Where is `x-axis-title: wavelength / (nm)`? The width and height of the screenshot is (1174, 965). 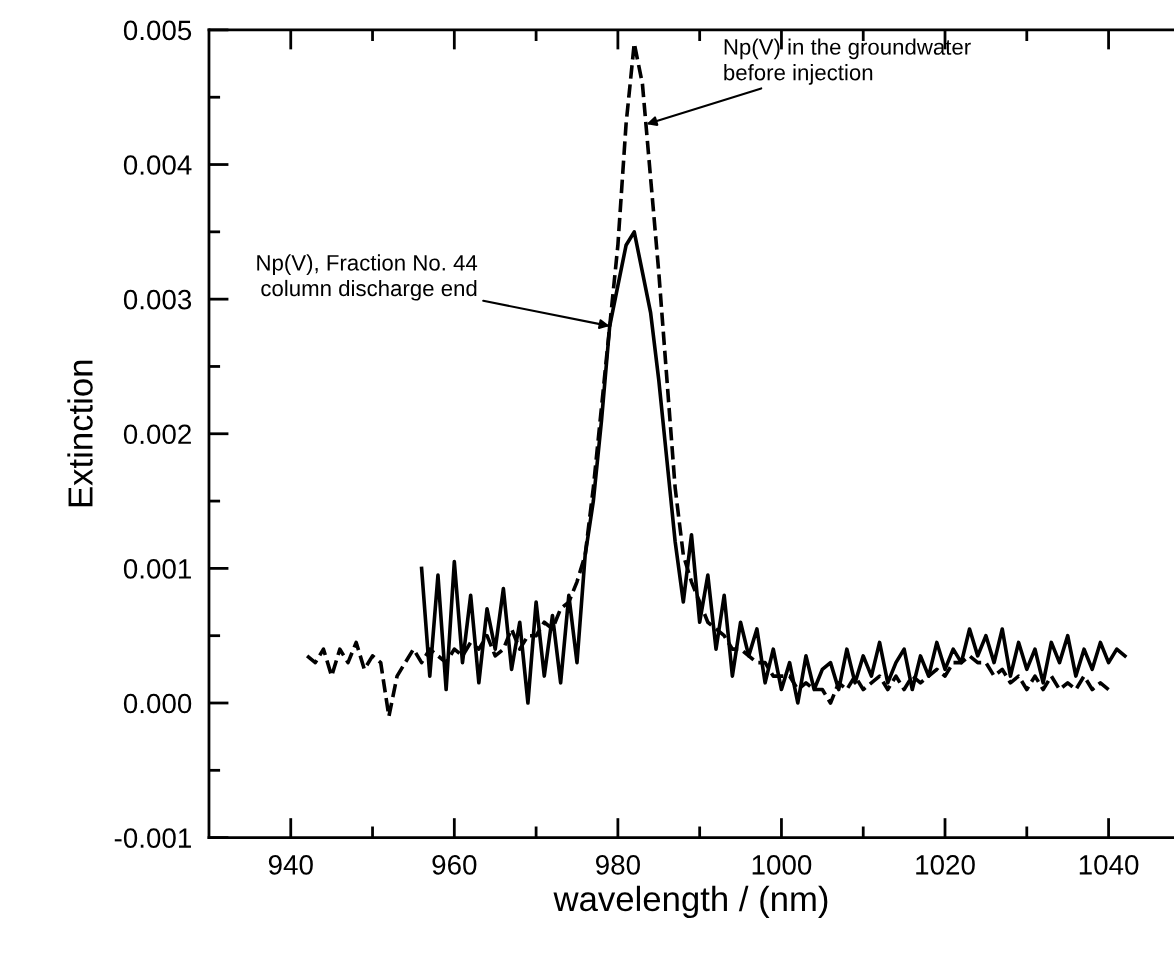
x-axis-title: wavelength / (nm) is located at coordinates (690, 902).